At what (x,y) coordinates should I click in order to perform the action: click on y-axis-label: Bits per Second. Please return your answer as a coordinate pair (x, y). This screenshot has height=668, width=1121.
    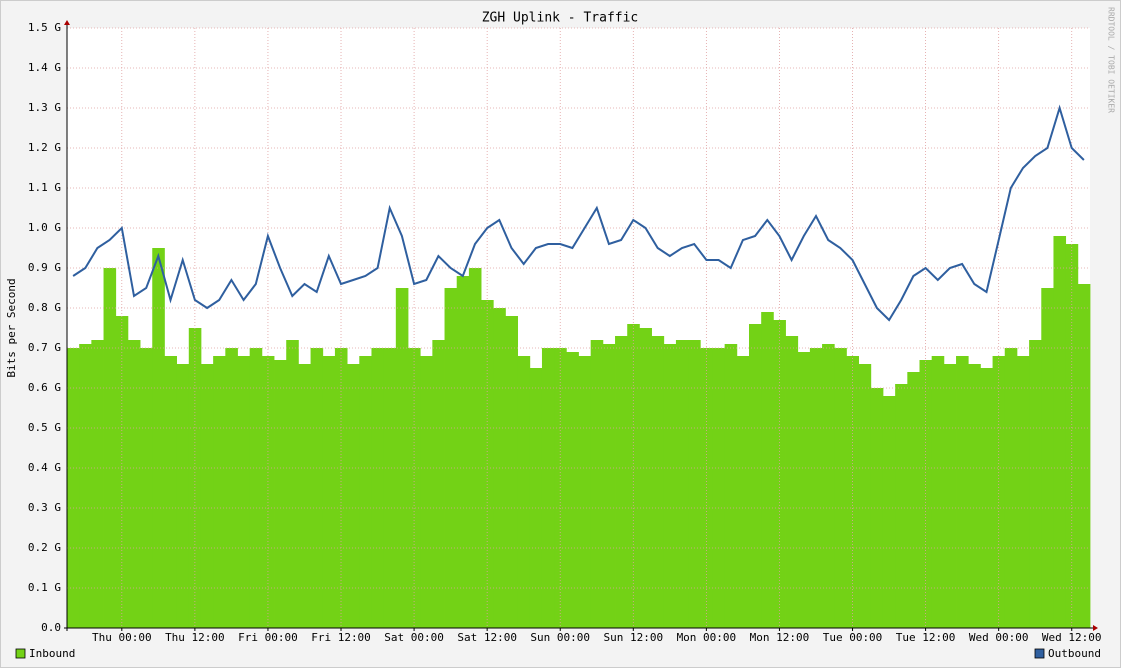
    Looking at the image, I should click on (11, 327).